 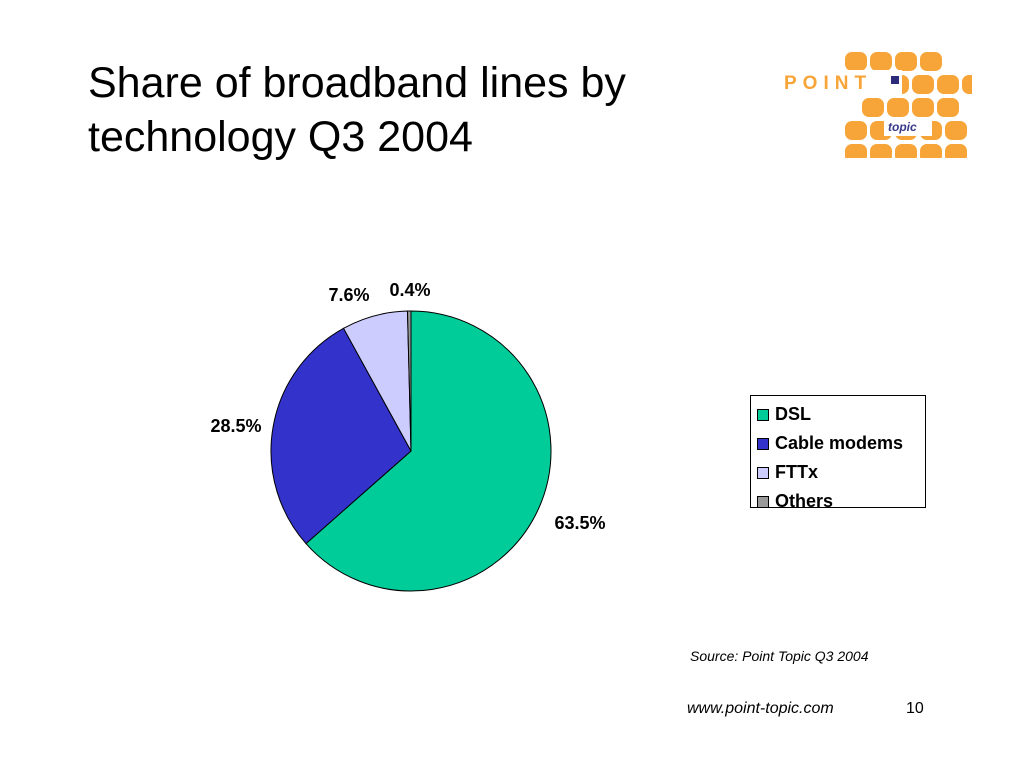 What do you see at coordinates (828, 83) in the screenshot?
I see `logo-brand-text: POINT` at bounding box center [828, 83].